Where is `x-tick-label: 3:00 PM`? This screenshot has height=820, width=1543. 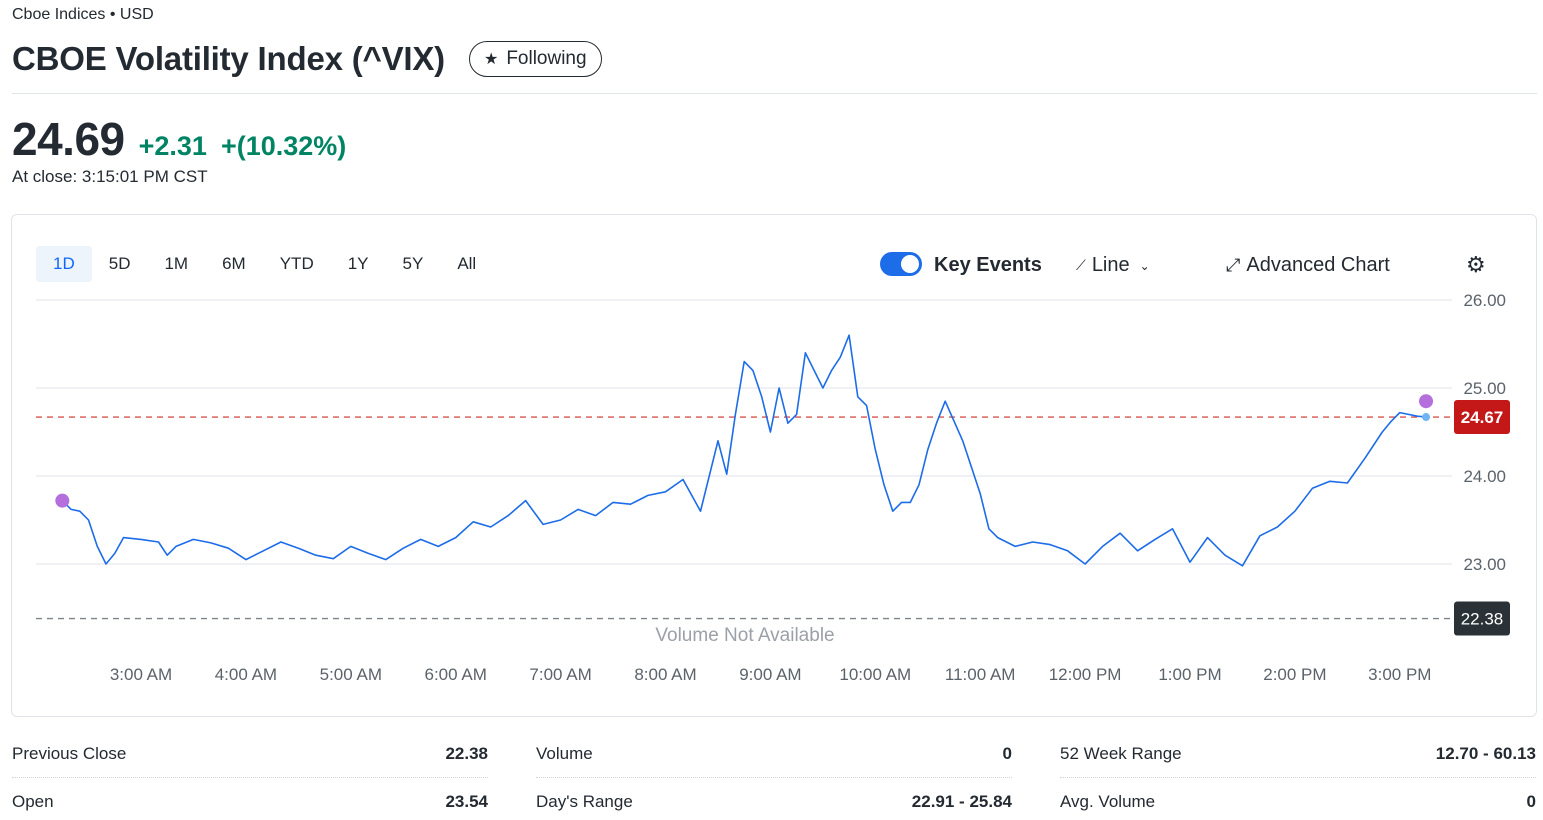
x-tick-label: 3:00 PM is located at coordinates (1399, 674).